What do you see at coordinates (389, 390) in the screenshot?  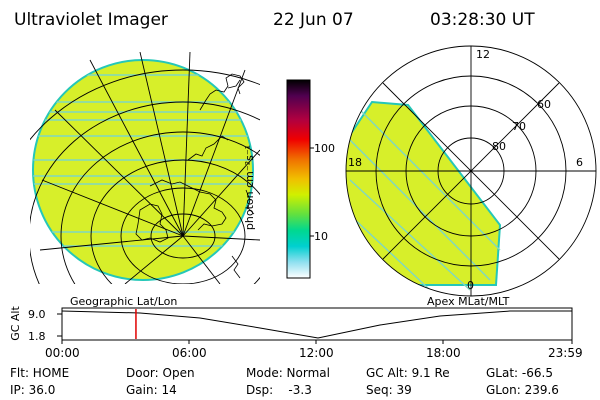 I see `status-sequence: Seq: 39` at bounding box center [389, 390].